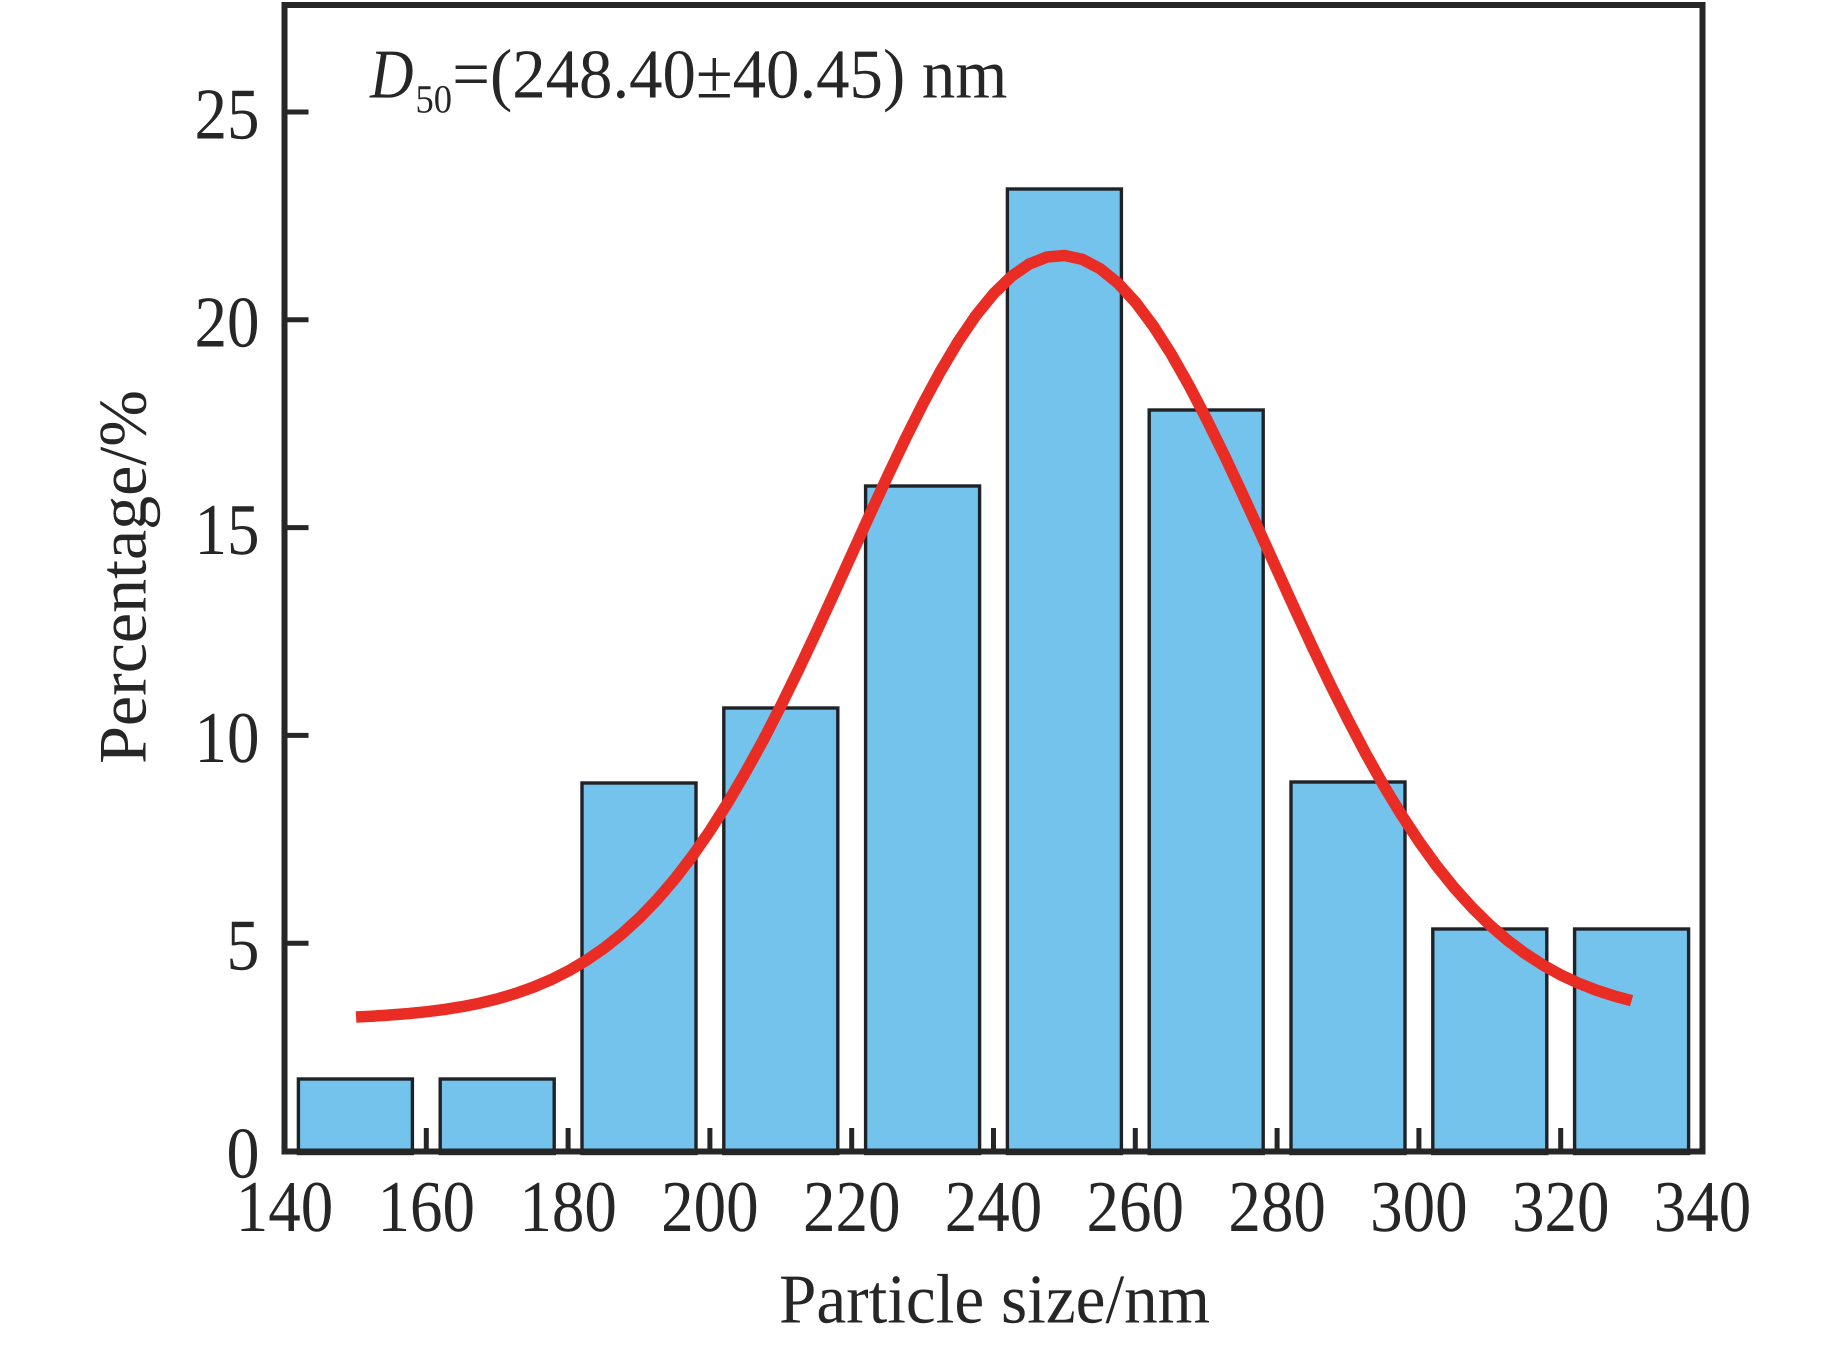 This screenshot has height=1351, width=1843. Describe the element at coordinates (1419, 1206) in the screenshot. I see `svg-text: 300` at that location.